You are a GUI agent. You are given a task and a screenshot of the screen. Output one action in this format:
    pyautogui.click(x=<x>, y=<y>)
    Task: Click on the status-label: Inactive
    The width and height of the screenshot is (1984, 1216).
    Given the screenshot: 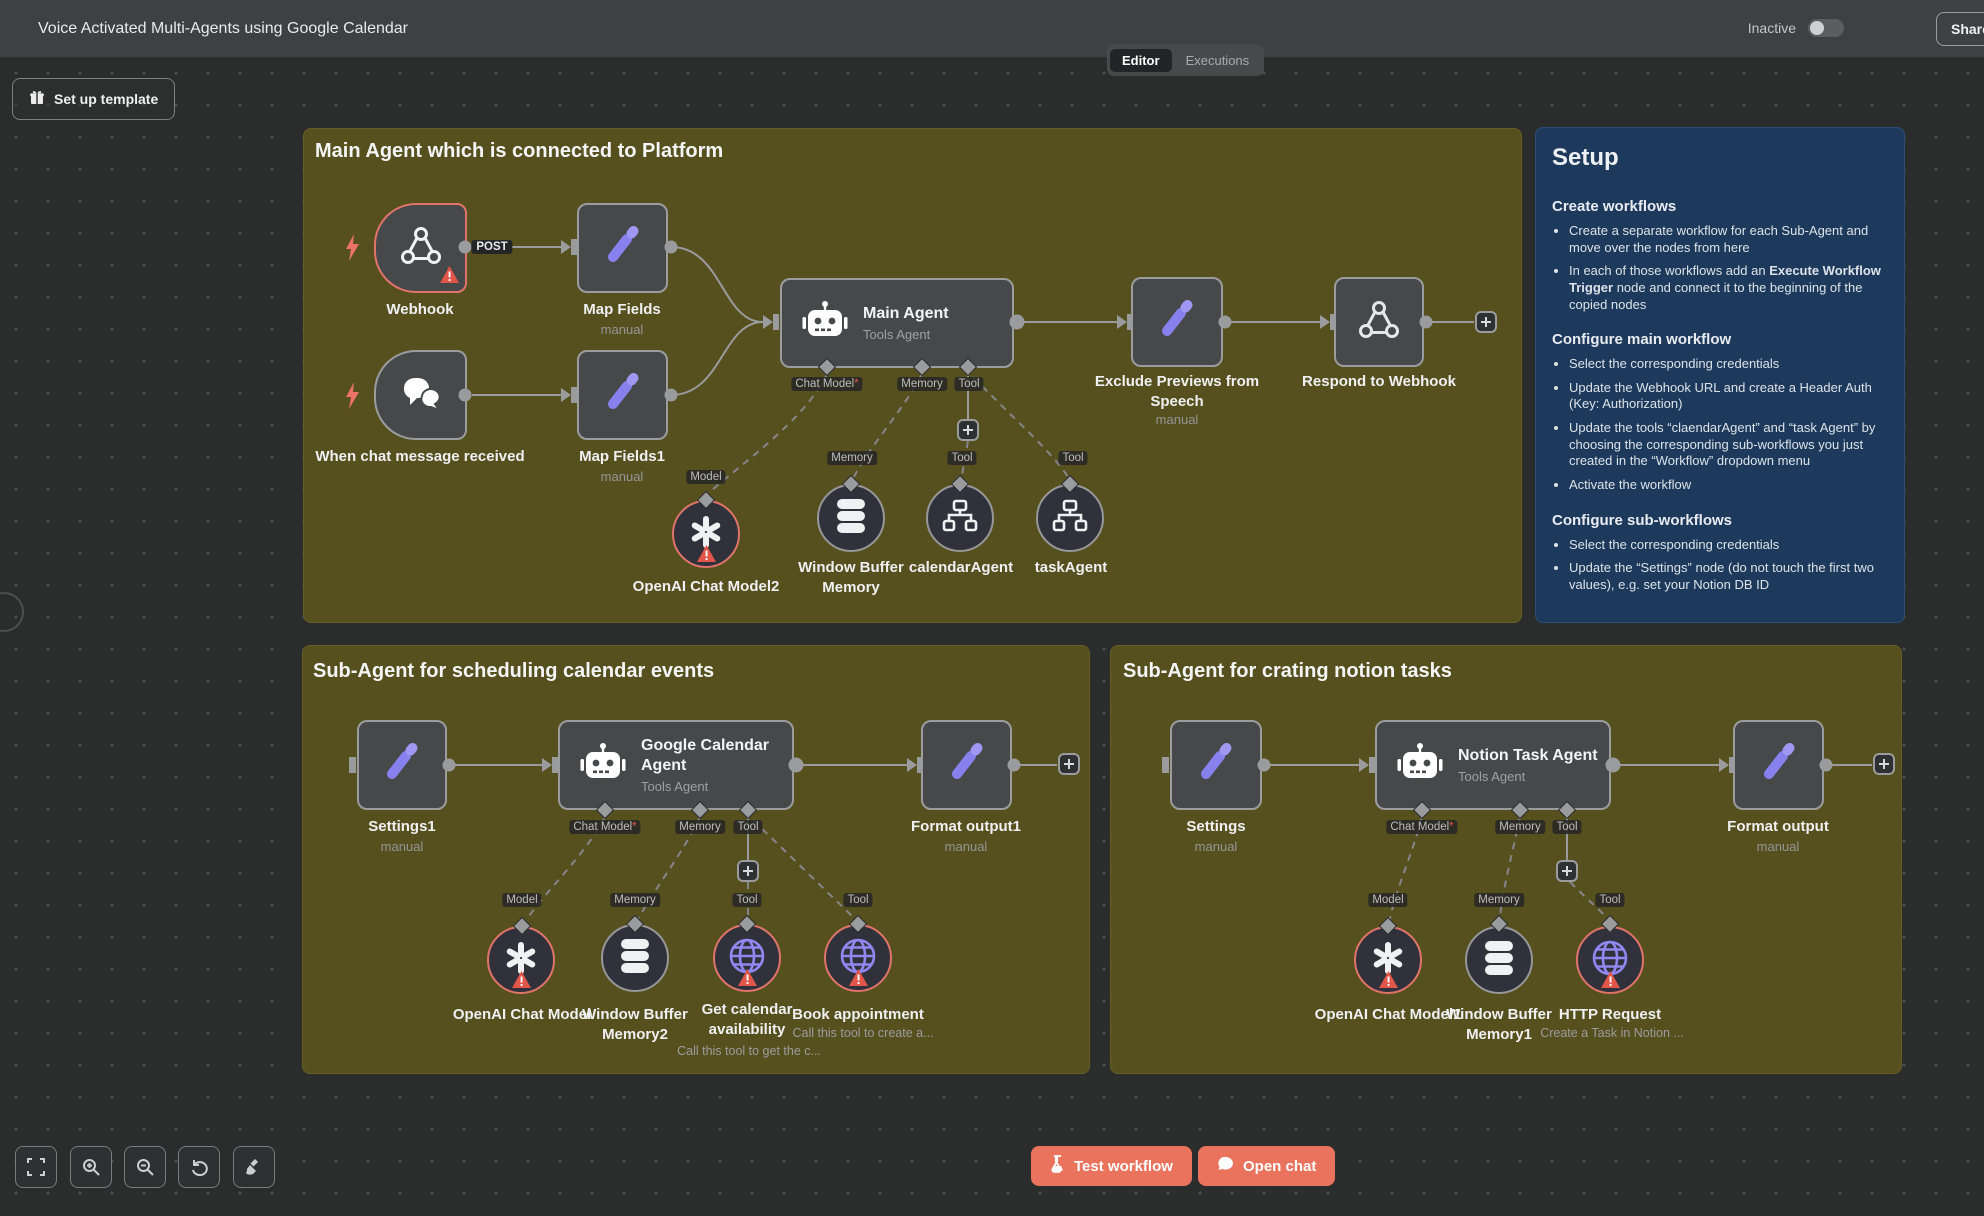 What is the action you would take?
    pyautogui.click(x=1771, y=28)
    